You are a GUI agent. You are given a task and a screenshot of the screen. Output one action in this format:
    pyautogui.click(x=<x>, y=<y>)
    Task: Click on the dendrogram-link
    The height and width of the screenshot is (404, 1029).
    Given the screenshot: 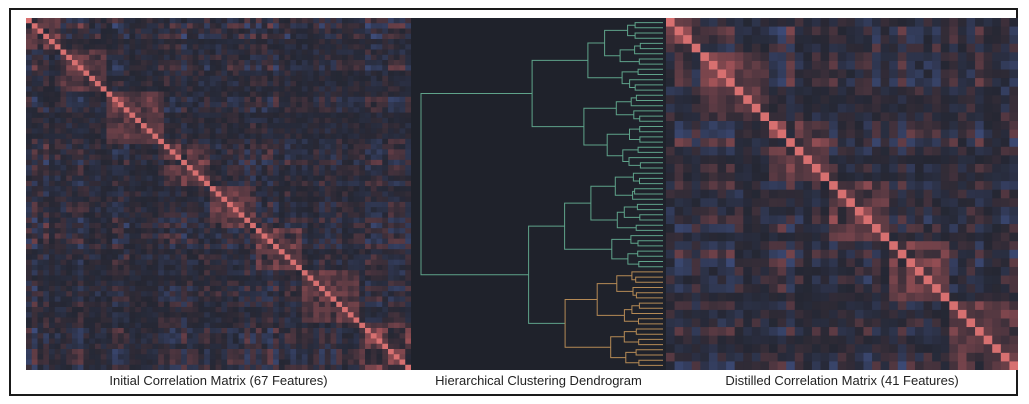 What is the action you would take?
    pyautogui.click(x=646, y=102)
    